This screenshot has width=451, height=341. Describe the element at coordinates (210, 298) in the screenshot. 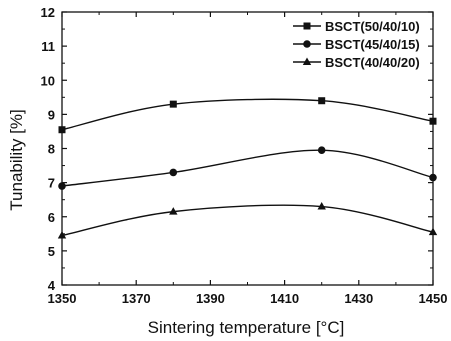

I see `x-tick-label: 1390` at that location.